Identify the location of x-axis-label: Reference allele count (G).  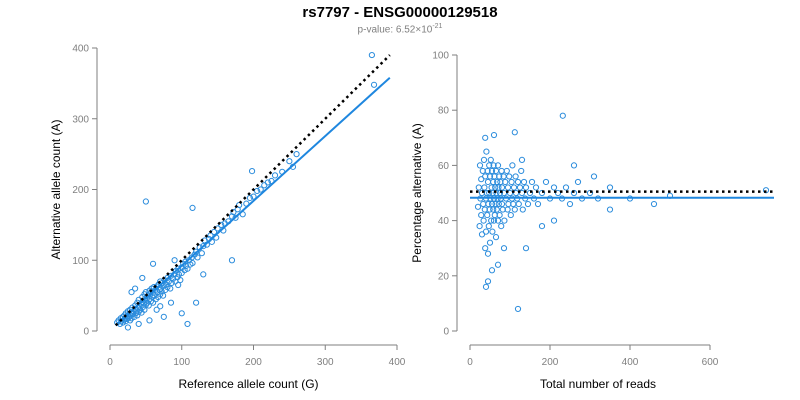
(248, 384).